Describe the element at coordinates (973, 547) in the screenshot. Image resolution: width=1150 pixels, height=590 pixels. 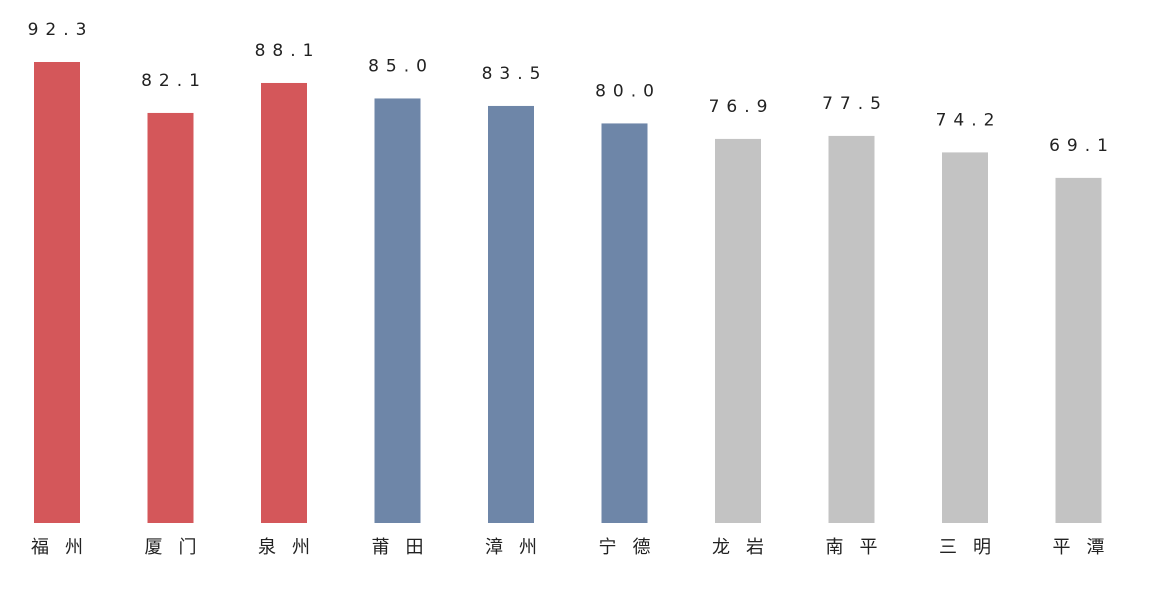
I see `x-tick-label: 三明` at that location.